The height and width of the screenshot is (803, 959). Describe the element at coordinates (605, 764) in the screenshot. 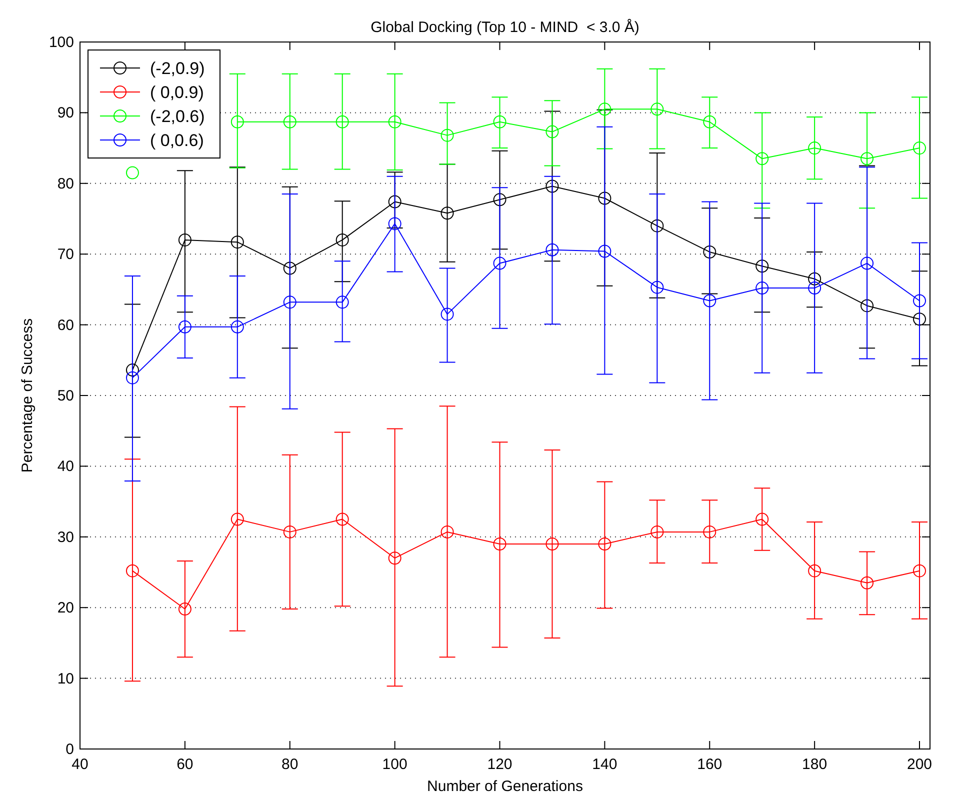

I see `x-tick-label: 140` at that location.